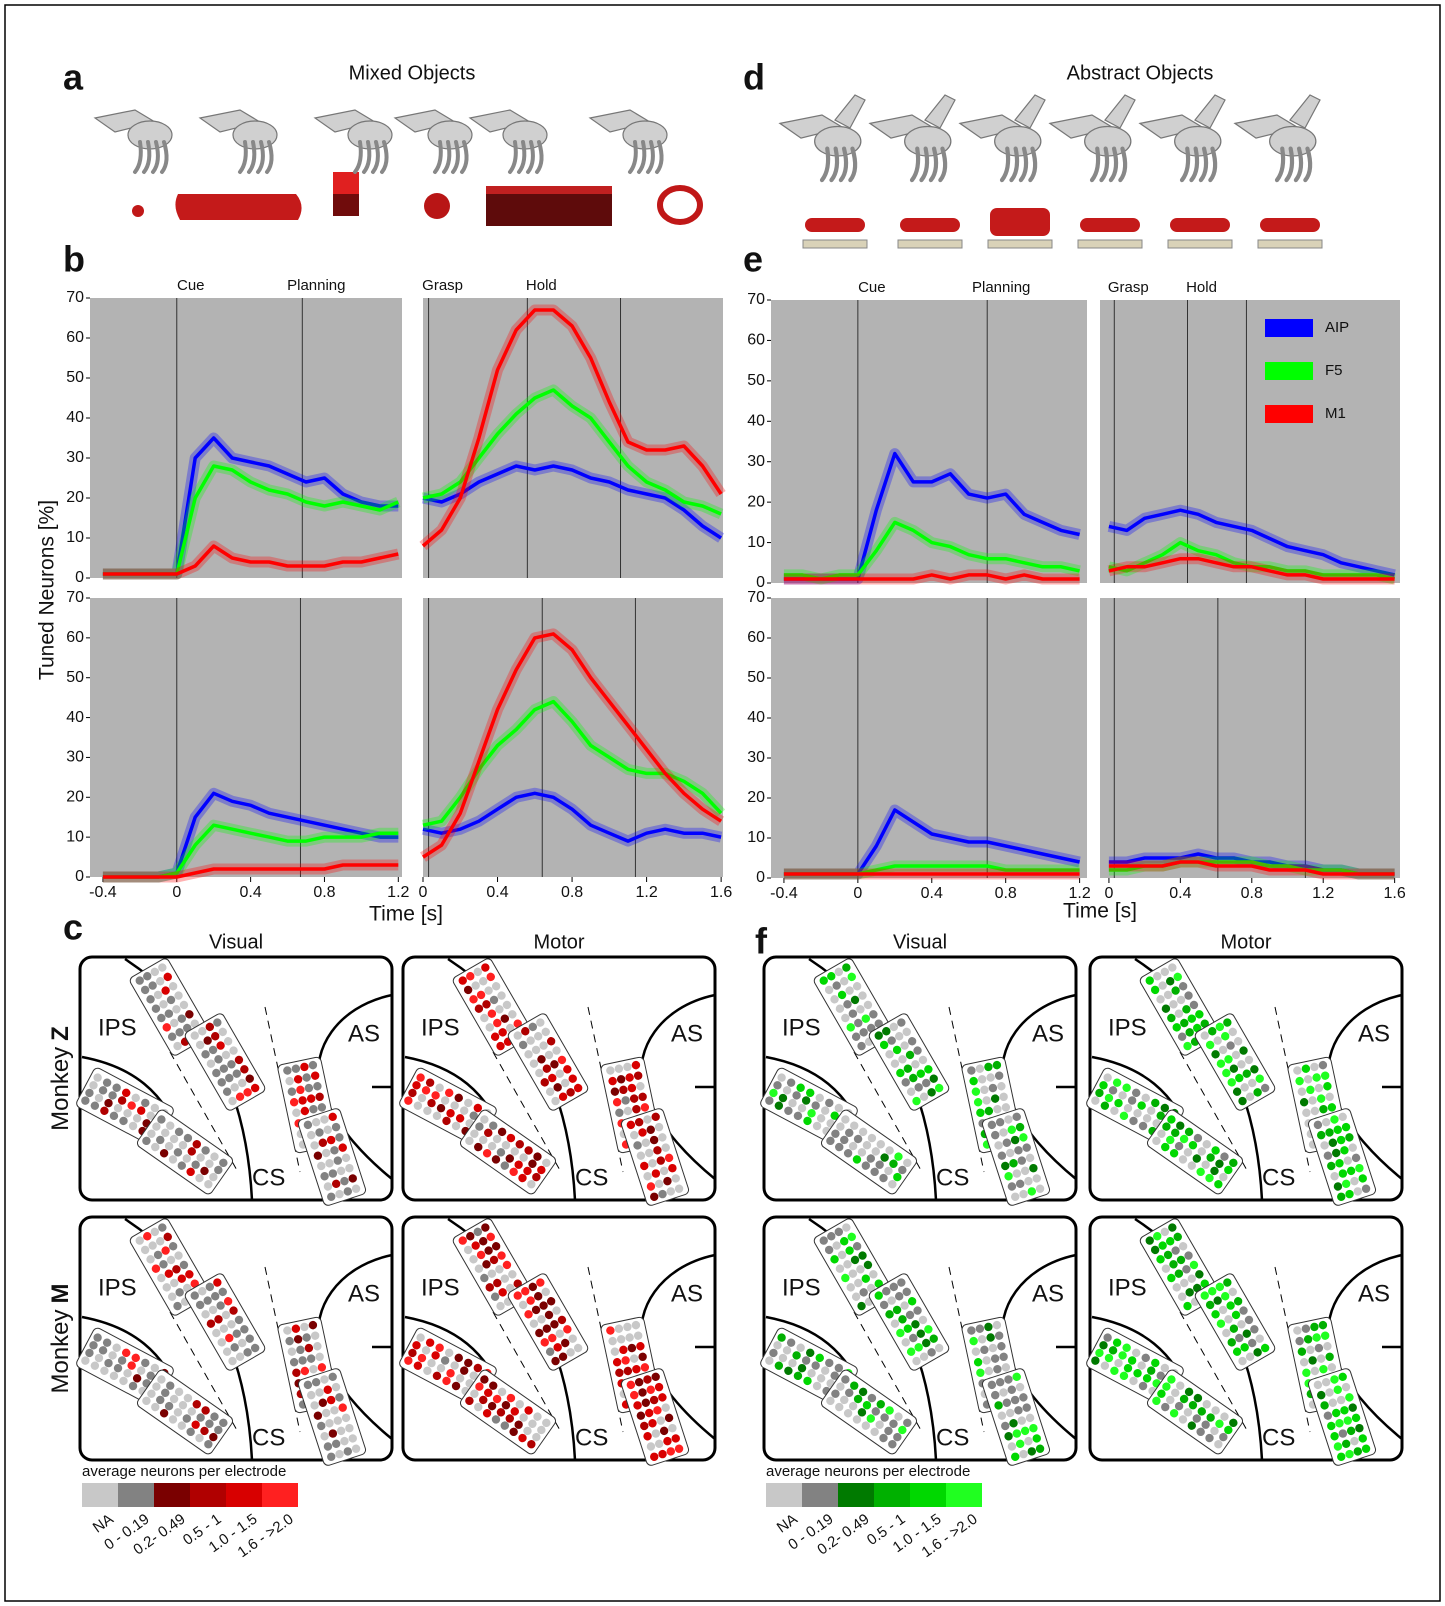 The height and width of the screenshot is (1606, 1445). Describe the element at coordinates (756, 299) in the screenshot. I see `y-tick-label: 70` at that location.